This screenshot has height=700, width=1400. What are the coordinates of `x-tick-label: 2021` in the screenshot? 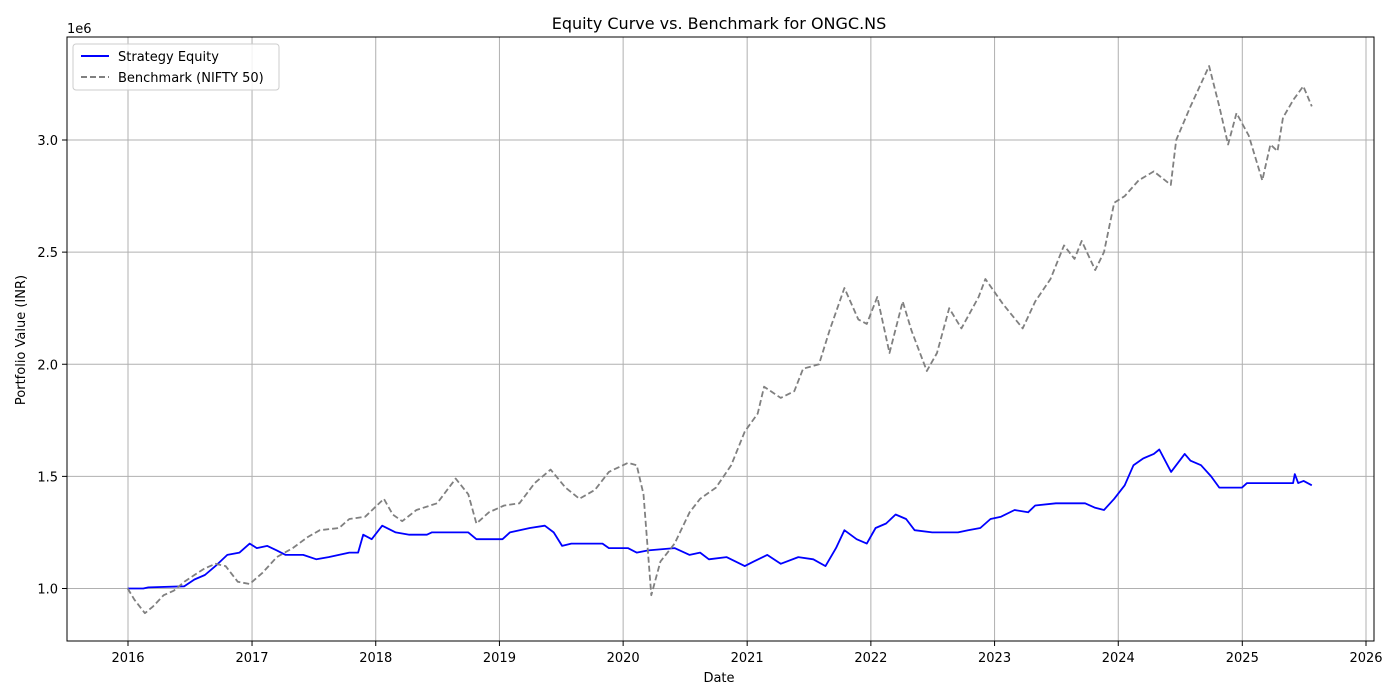 It's located at (747, 658).